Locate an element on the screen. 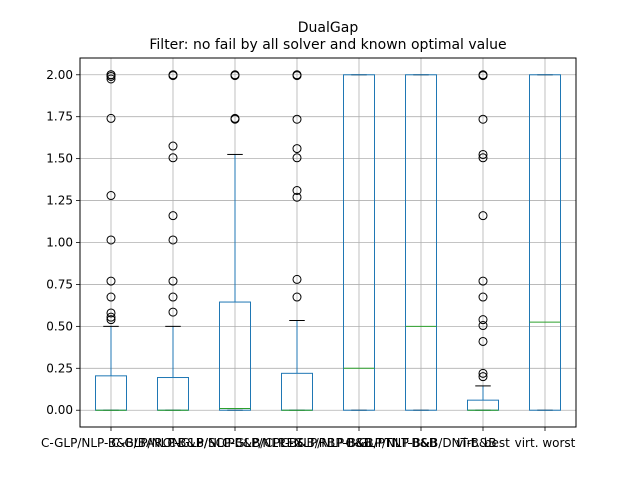 The height and width of the screenshot is (480, 640). y-axis: 0.00 0.25 0.50 0.75 1.00 1.25 1.50 1.75 2.00 is located at coordinates (63, 242).